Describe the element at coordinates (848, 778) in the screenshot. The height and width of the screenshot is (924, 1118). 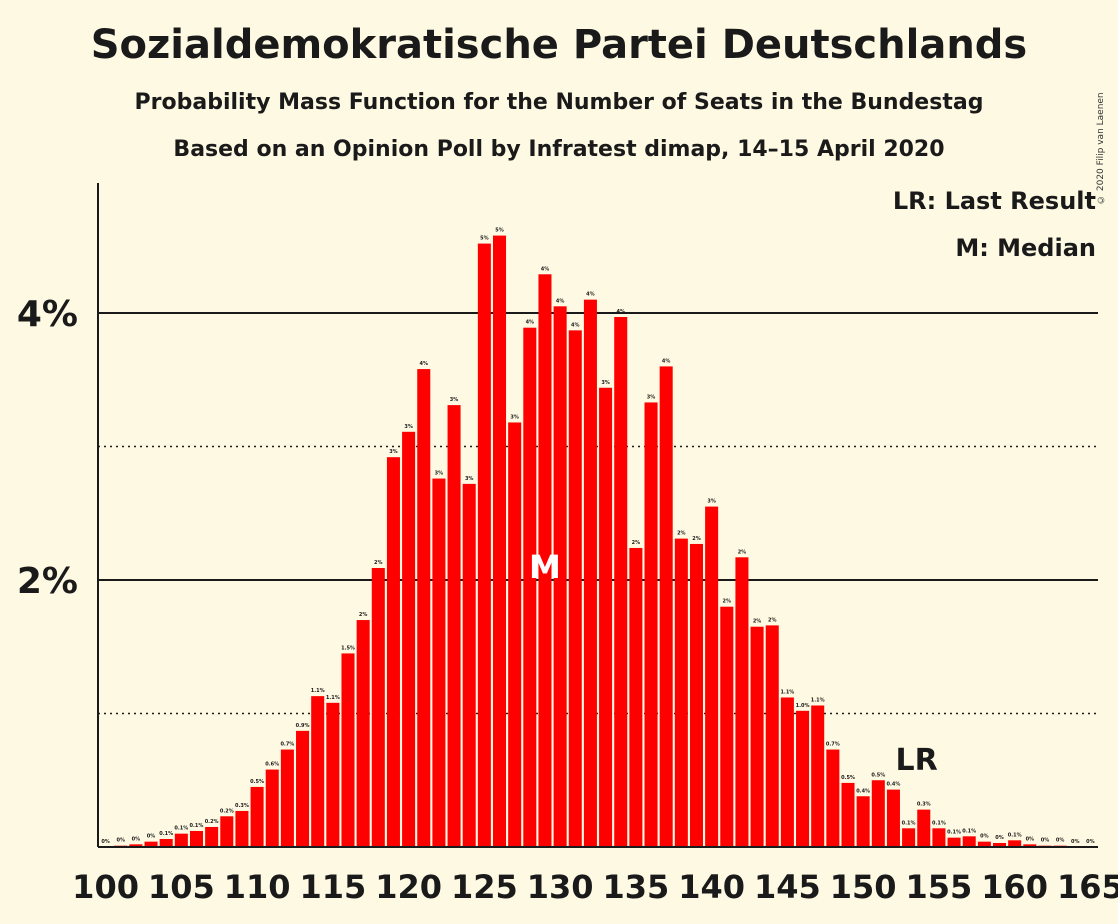
I see `bar-label-149: 0.5%` at that location.